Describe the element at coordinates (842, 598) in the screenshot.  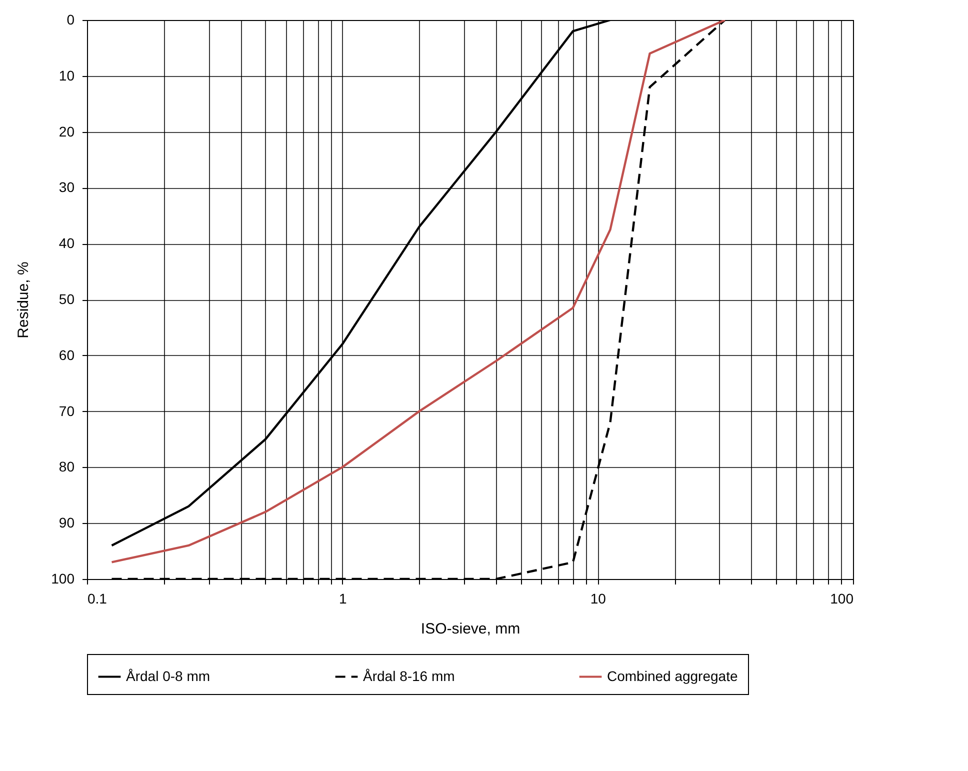
I see `x-tick-label: 100` at that location.